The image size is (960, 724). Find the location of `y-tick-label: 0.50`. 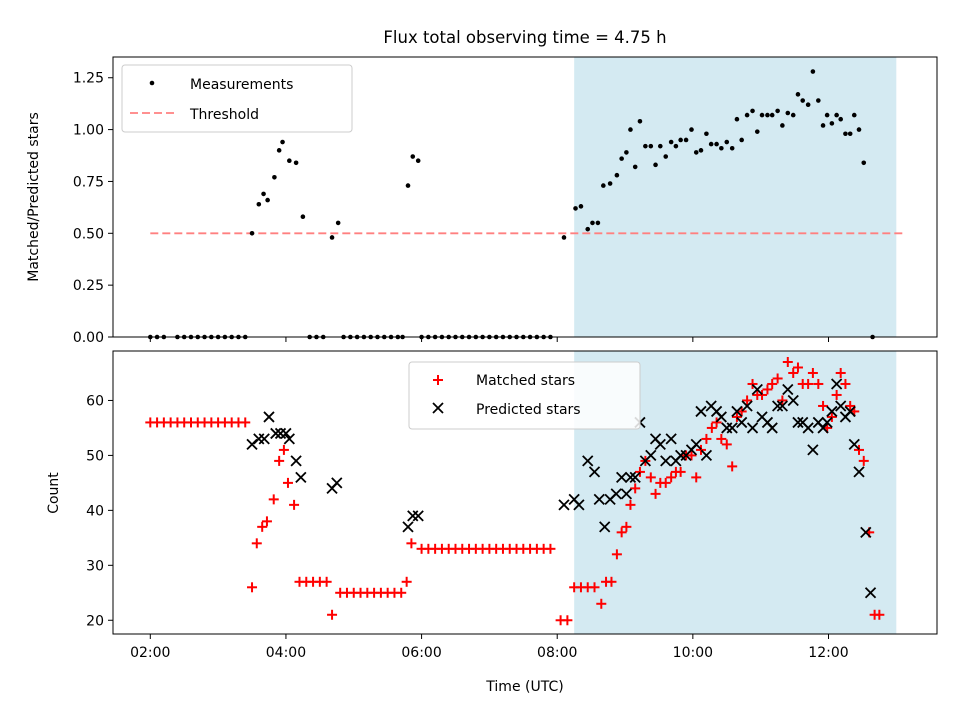

y-tick-label: 0.50 is located at coordinates (88, 234).